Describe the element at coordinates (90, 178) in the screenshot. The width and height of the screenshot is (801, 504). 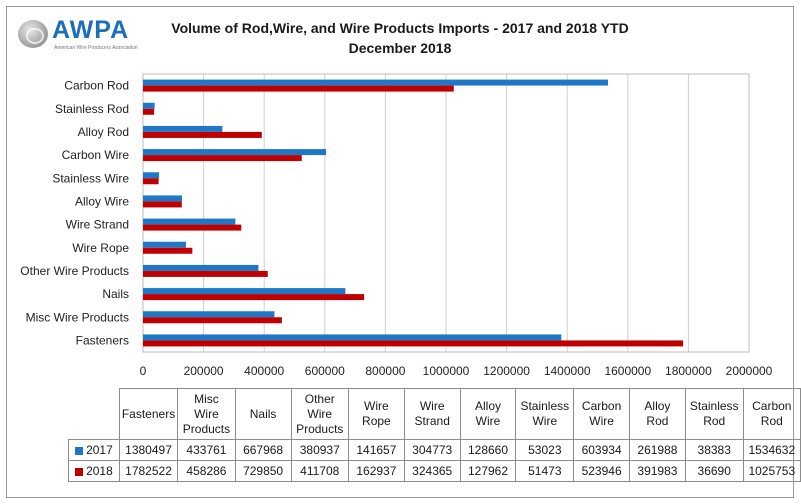
I see `category-label: Stainless Wire` at that location.